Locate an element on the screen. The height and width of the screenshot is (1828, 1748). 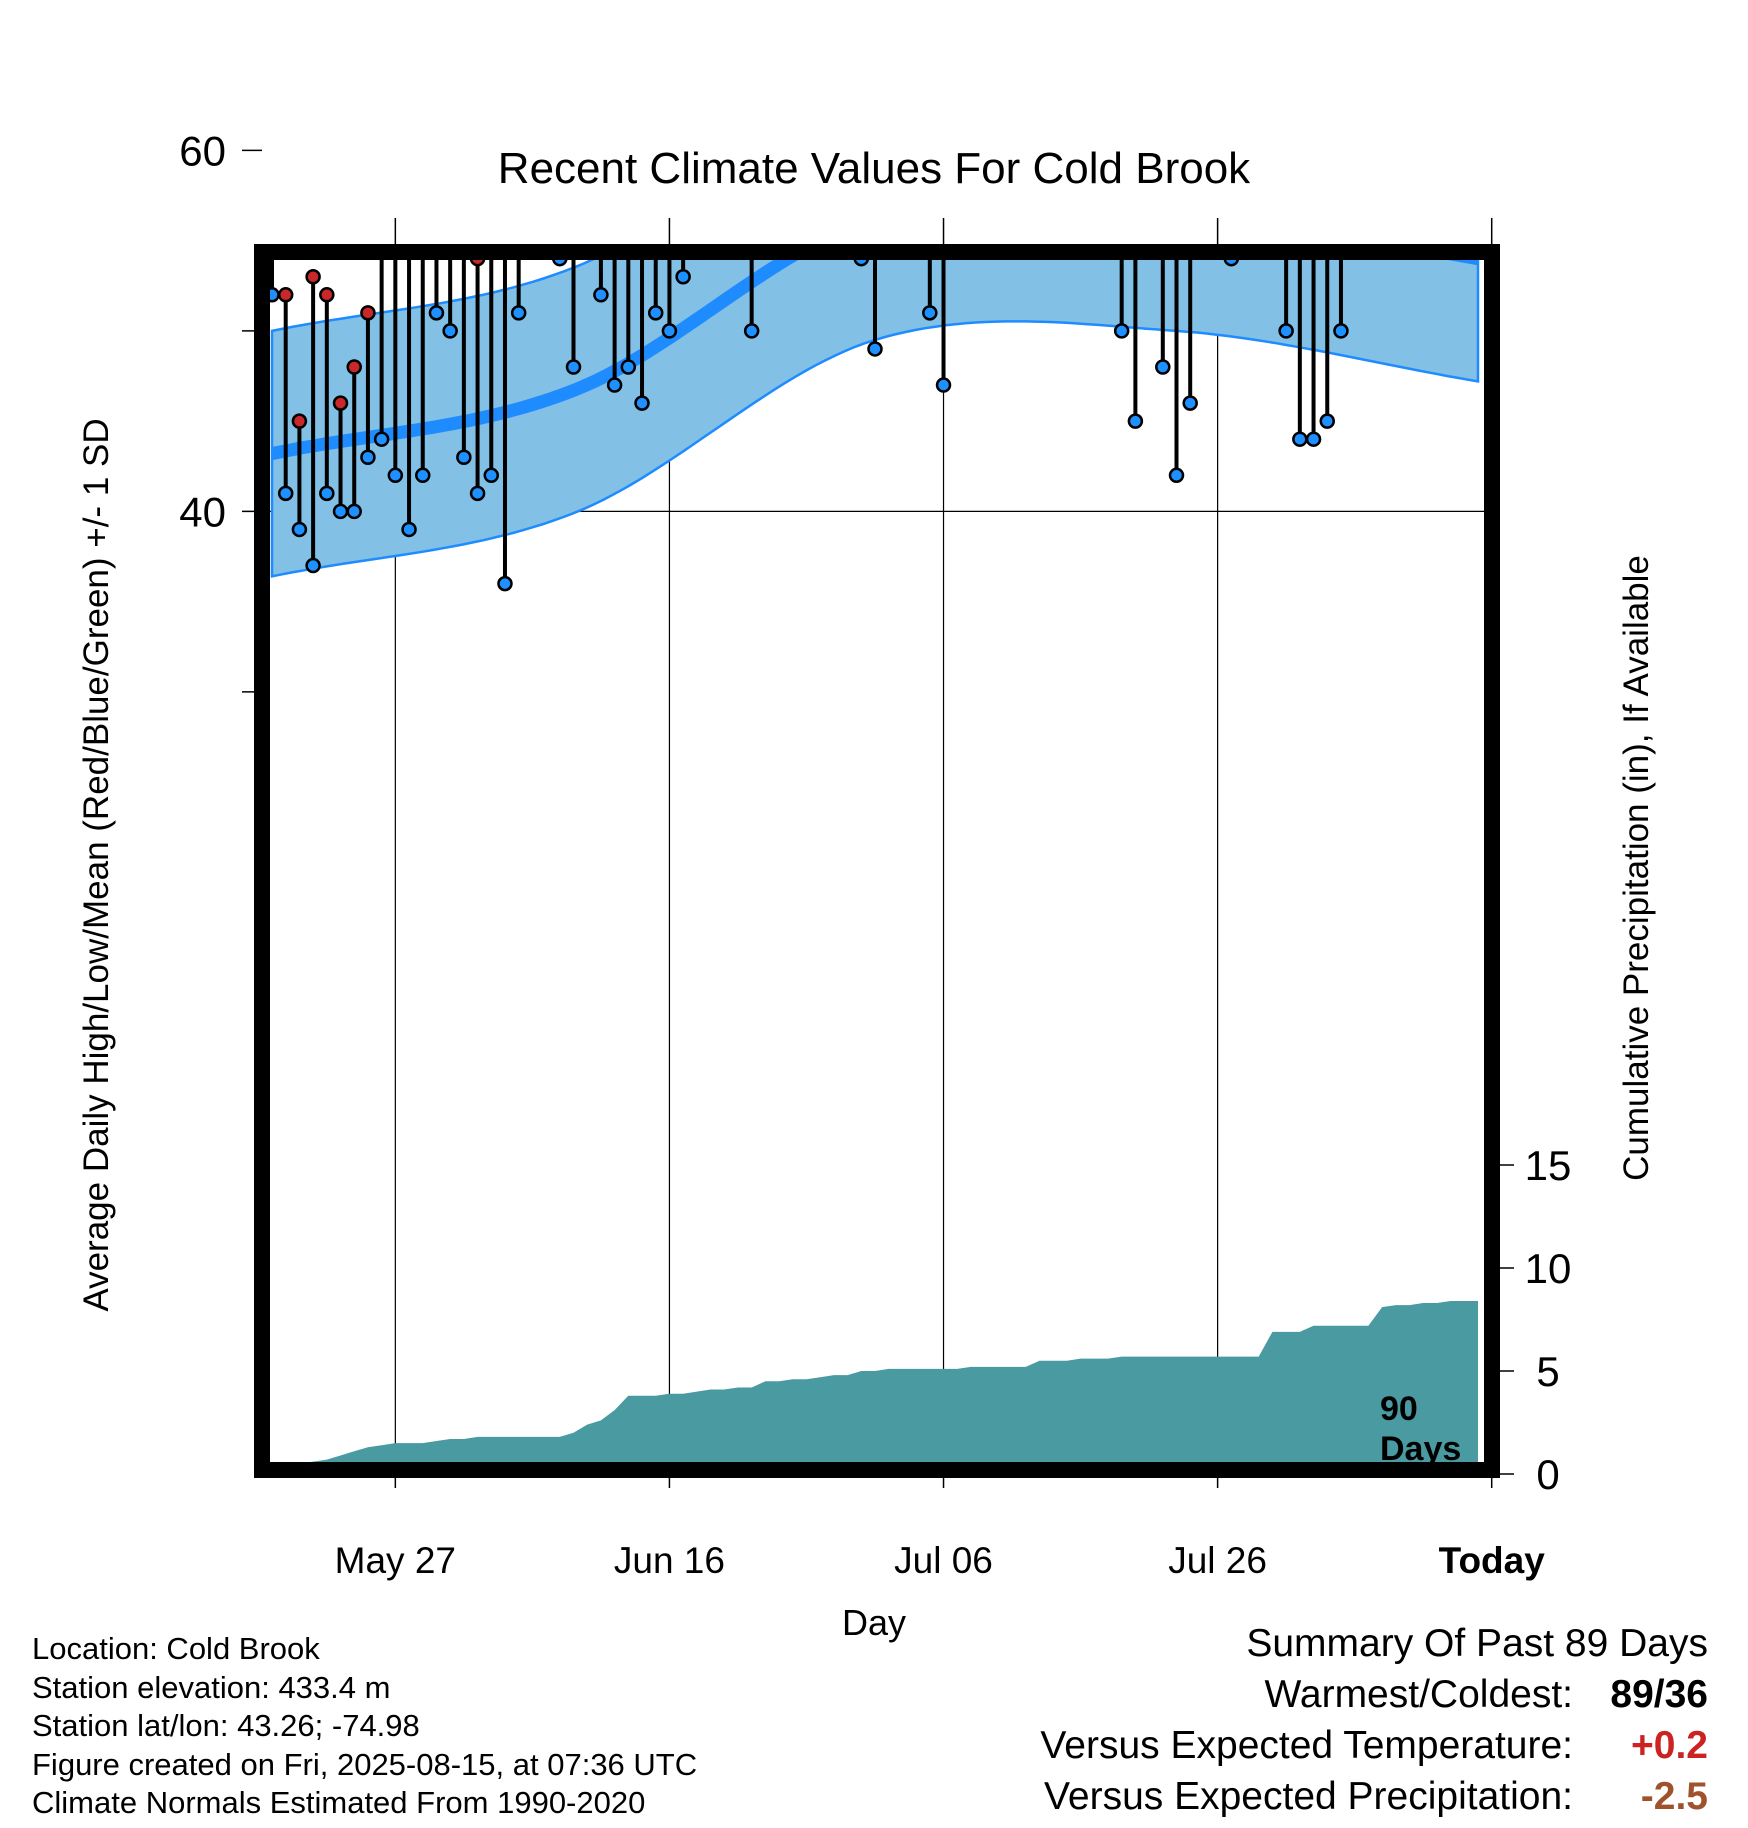
normal-mean-line is located at coordinates (875, 124).